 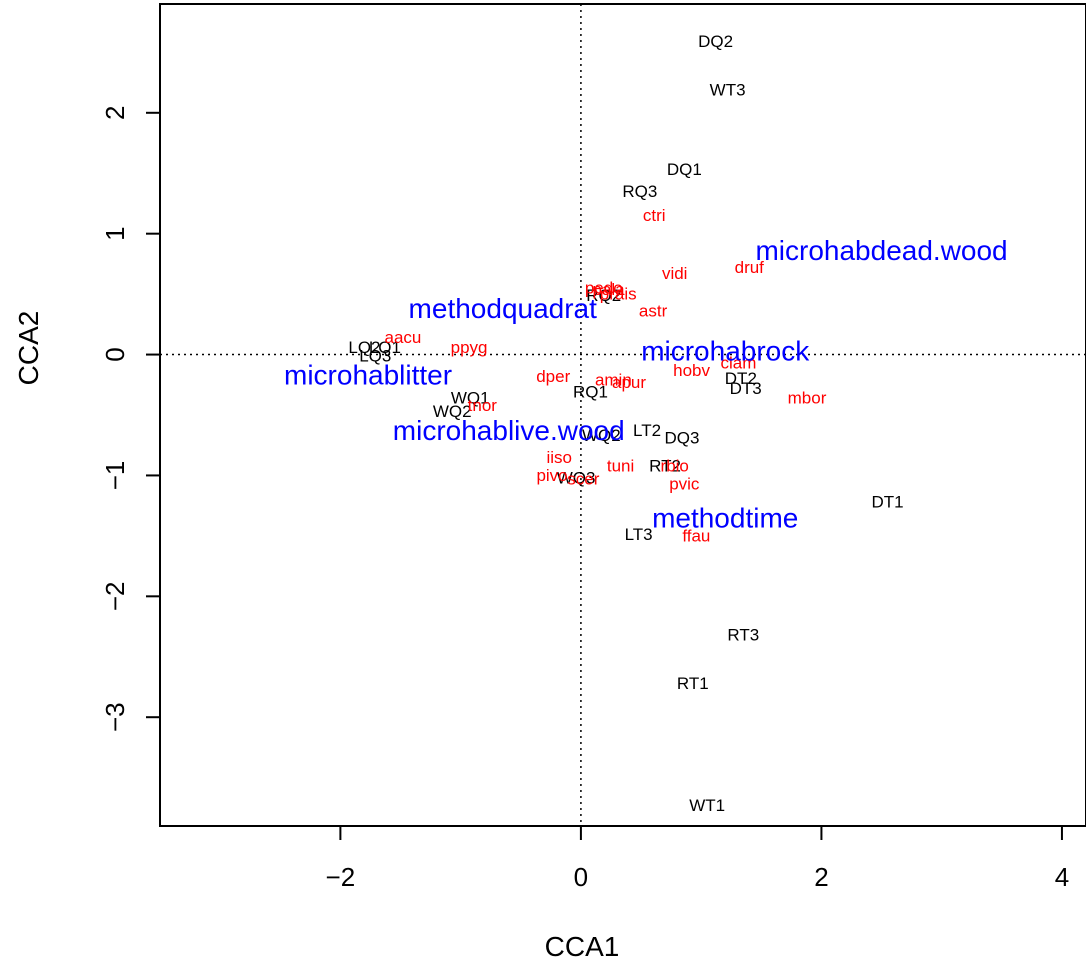 What do you see at coordinates (364, 347) in the screenshot?
I see `site-label: LQ2` at bounding box center [364, 347].